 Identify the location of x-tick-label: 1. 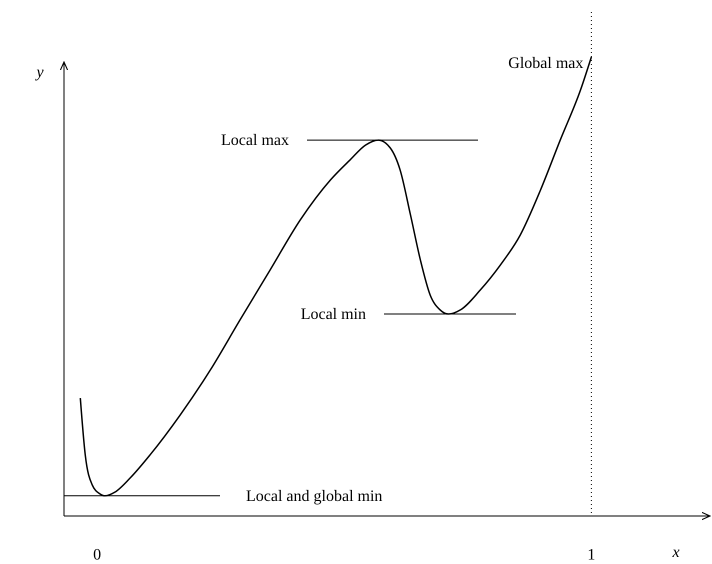
(591, 555).